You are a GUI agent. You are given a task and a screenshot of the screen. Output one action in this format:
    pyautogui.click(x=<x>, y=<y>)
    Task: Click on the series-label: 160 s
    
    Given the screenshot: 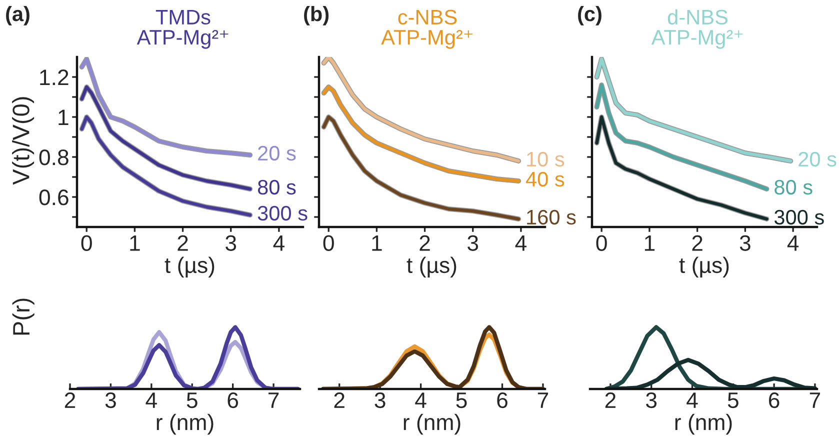 What is the action you would take?
    pyautogui.click(x=551, y=217)
    